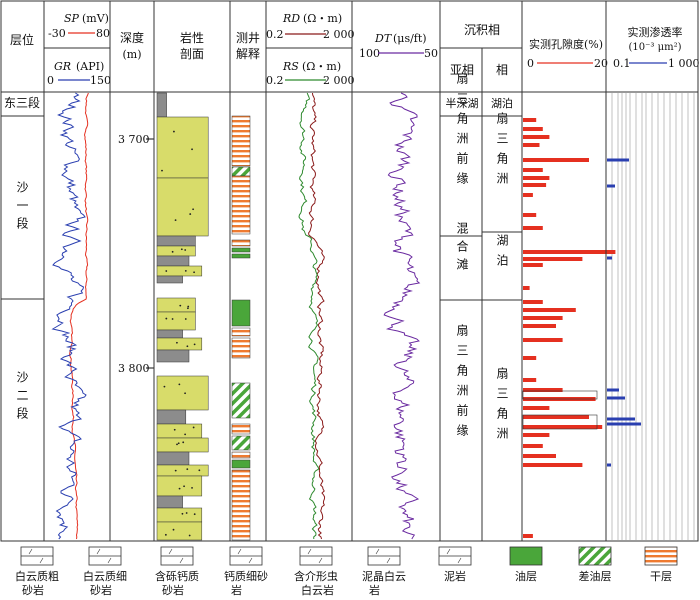 This screenshot has width=700, height=600. I want to click on lithology-header-2: 剖面, so click(192, 54).